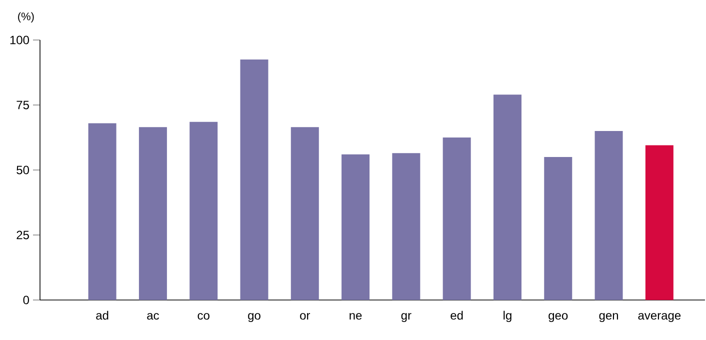 The height and width of the screenshot is (340, 706). What do you see at coordinates (204, 316) in the screenshot?
I see `x-tick-label: co` at bounding box center [204, 316].